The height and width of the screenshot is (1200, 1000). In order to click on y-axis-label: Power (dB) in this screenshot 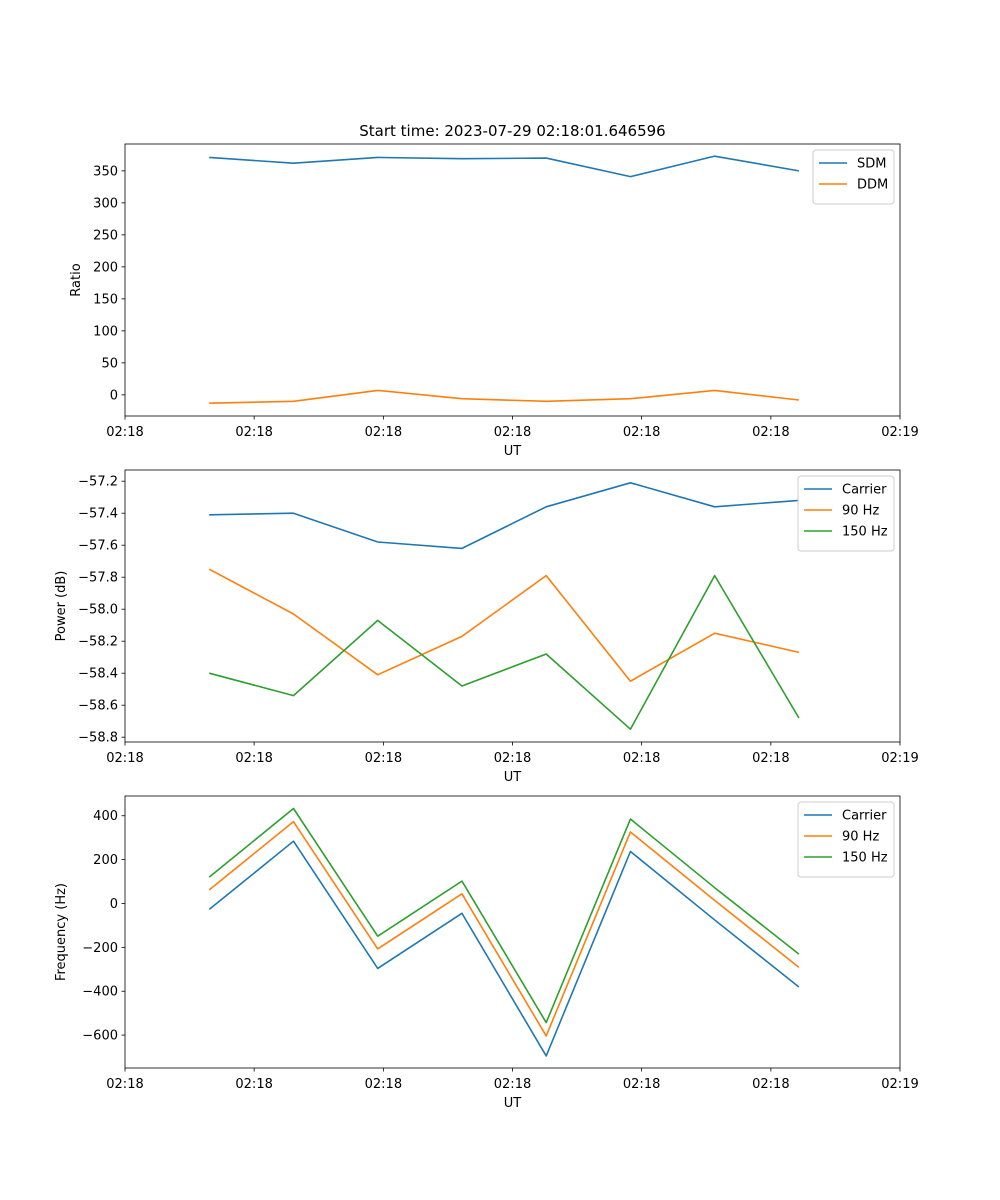, I will do `click(61, 606)`.